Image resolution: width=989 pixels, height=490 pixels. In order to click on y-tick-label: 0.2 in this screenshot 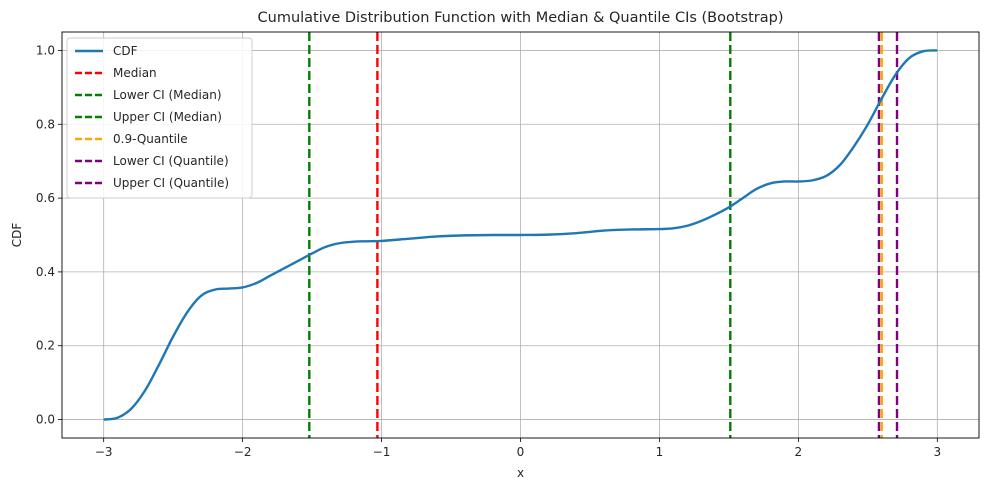, I will do `click(45, 346)`.